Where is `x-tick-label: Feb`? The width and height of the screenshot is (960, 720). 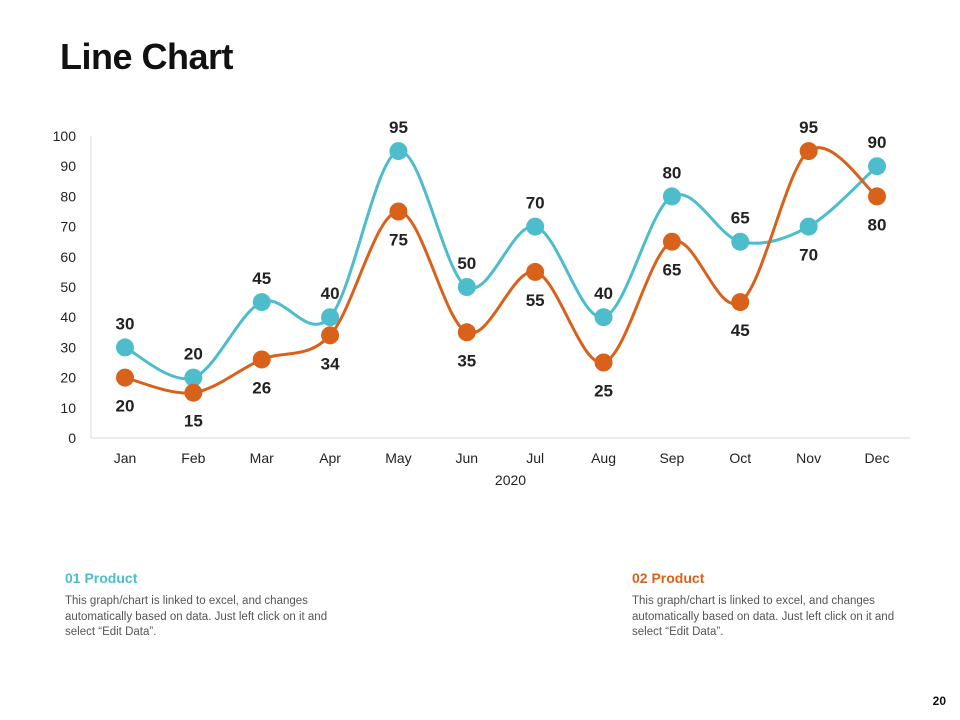 x-tick-label: Feb is located at coordinates (193, 458).